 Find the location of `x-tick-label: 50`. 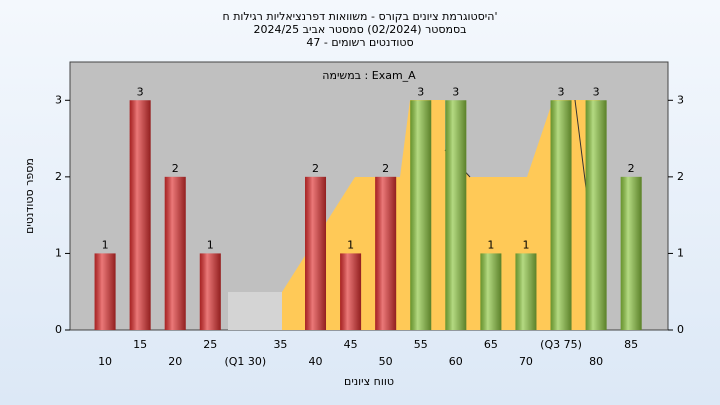

x-tick-label: 50 is located at coordinates (386, 361).